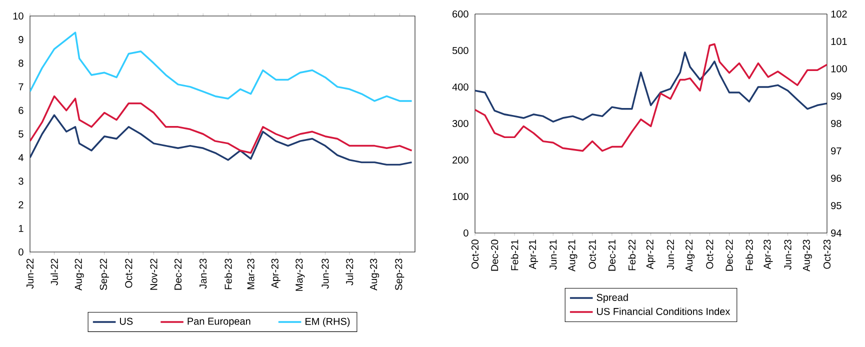 The width and height of the screenshot is (865, 347). What do you see at coordinates (573, 256) in the screenshot?
I see `x-tick-label: Aug-21` at bounding box center [573, 256].